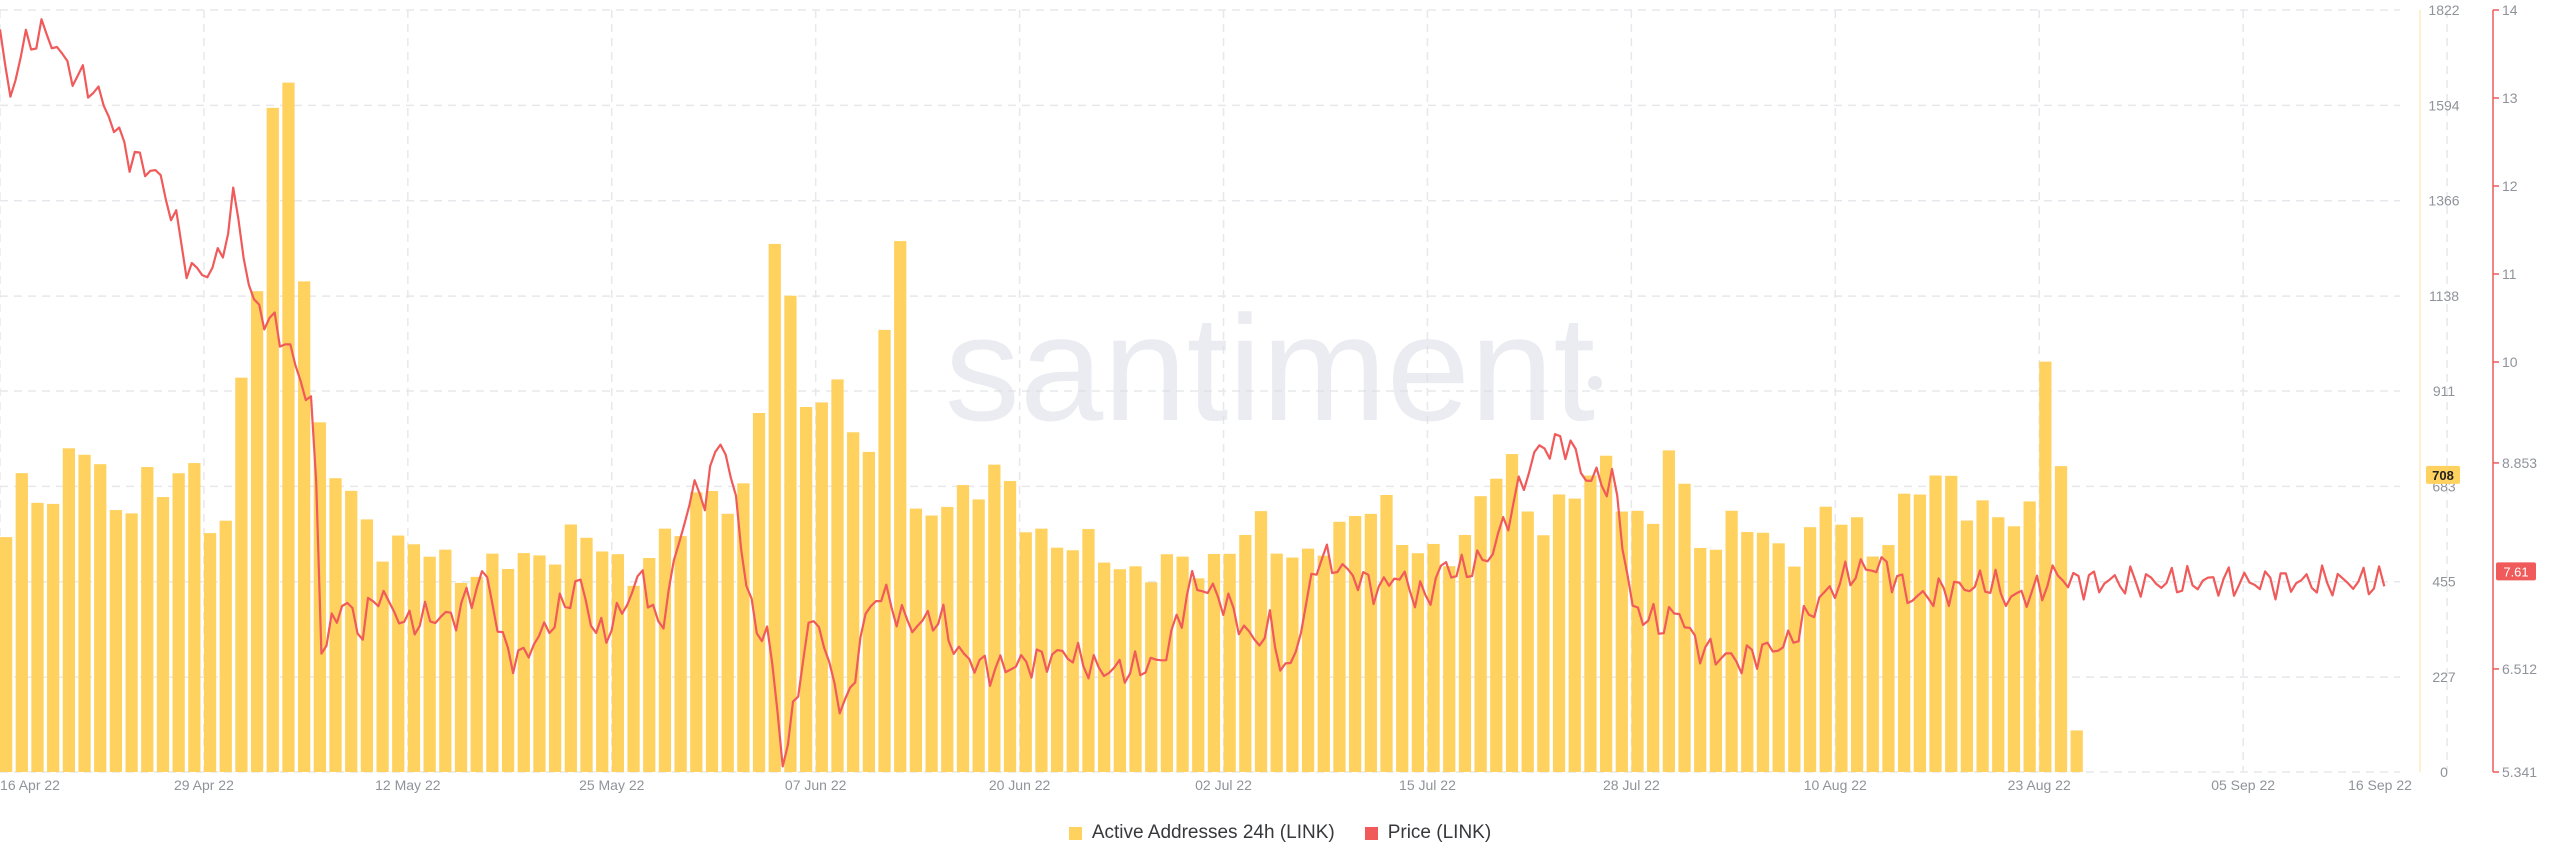  I want to click on x-axis-tick: 16 Apr 22, so click(30, 785).